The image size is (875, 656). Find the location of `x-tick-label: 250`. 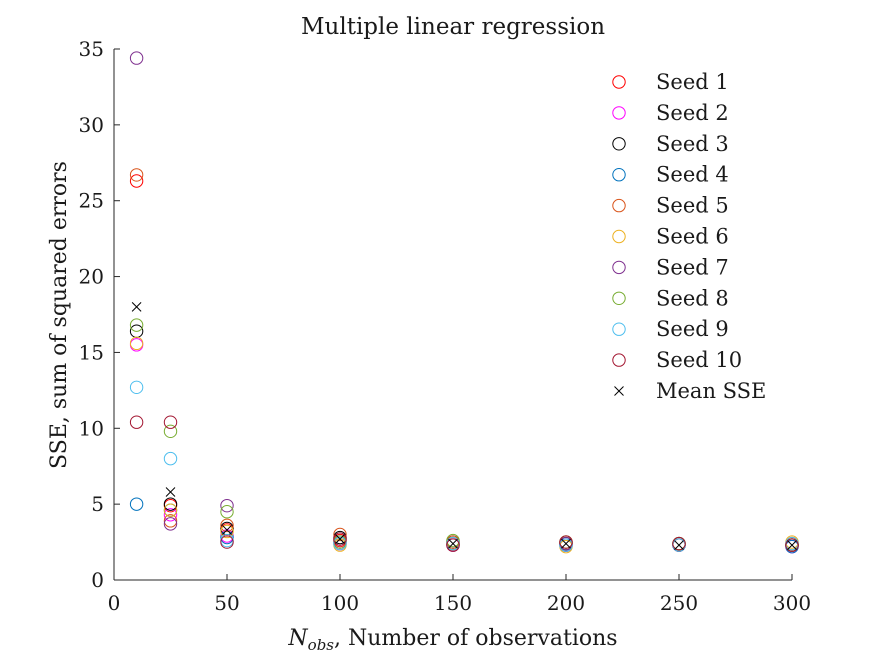

x-tick-label: 250 is located at coordinates (679, 603).